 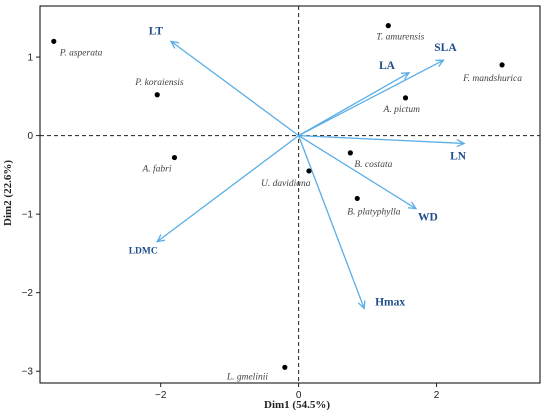 I want to click on vector-hmax-arrowhead, so click(x=361, y=305).